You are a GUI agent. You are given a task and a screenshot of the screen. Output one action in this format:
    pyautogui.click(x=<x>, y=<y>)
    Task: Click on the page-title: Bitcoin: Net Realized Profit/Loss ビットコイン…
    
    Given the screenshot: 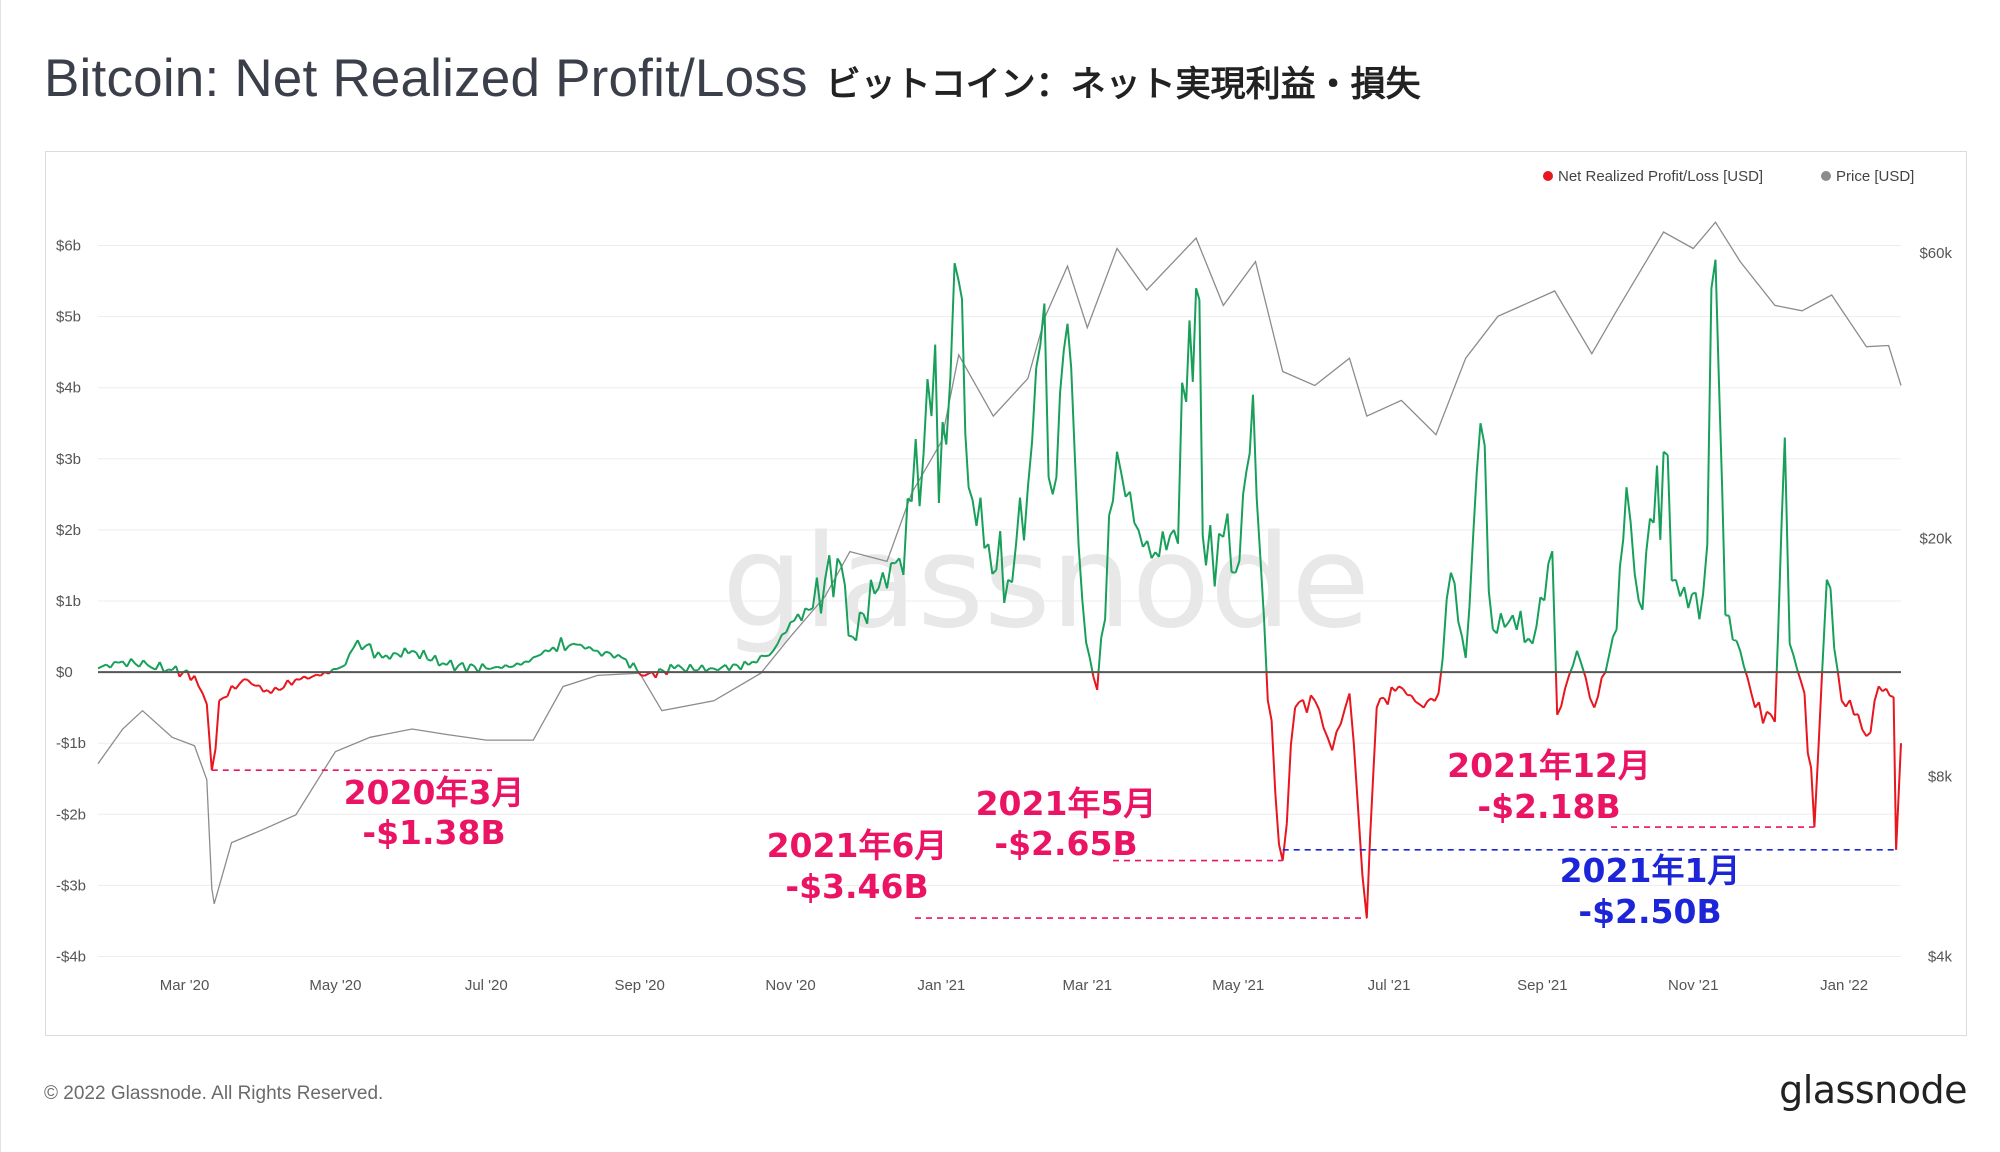 What is the action you would take?
    pyautogui.click(x=732, y=78)
    